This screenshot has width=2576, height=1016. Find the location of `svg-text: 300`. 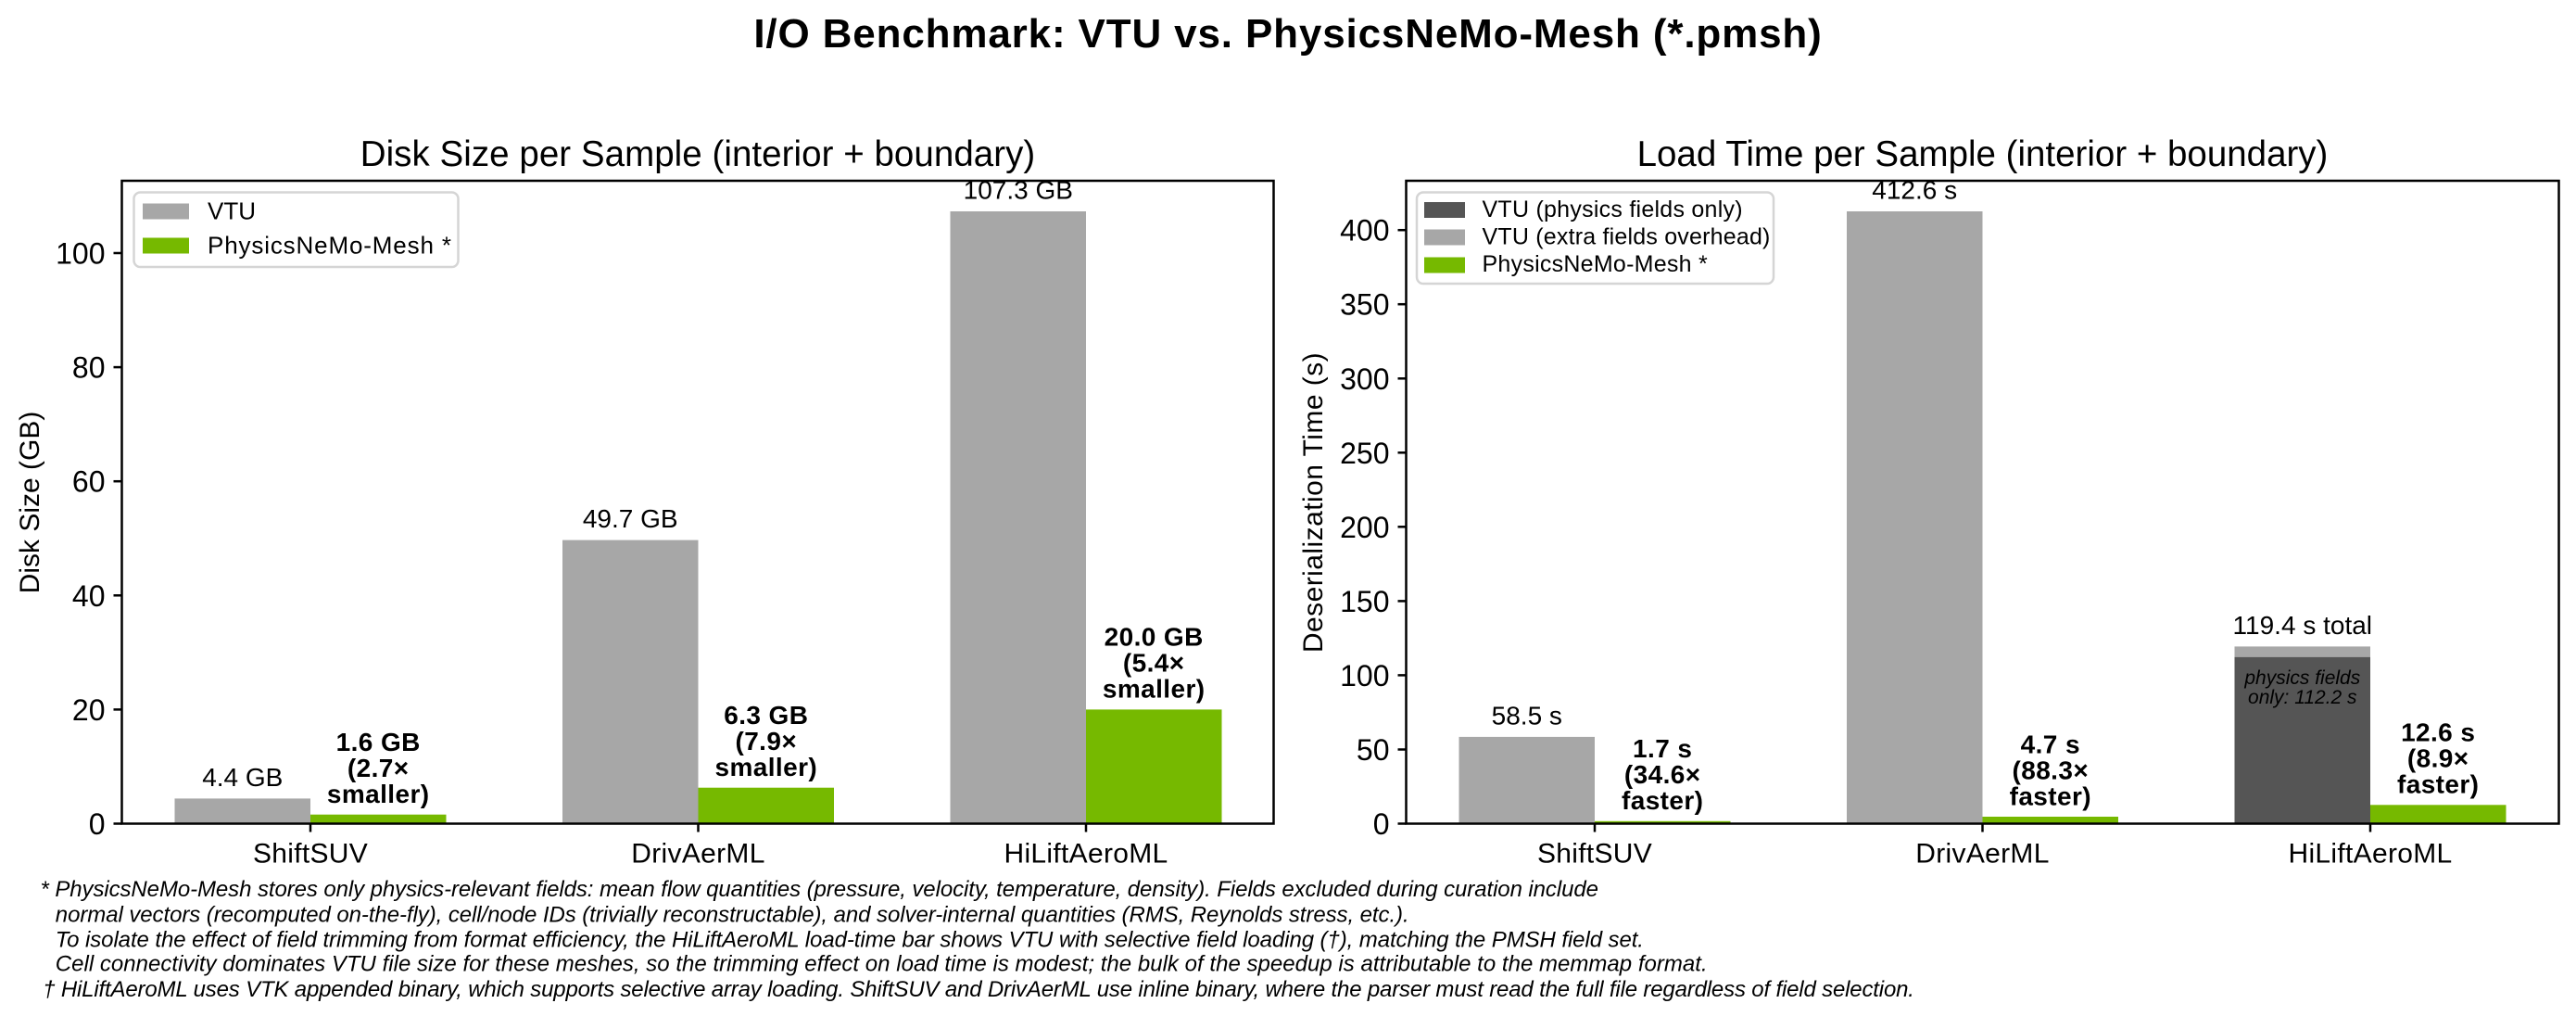

svg-text: 300 is located at coordinates (1364, 379).